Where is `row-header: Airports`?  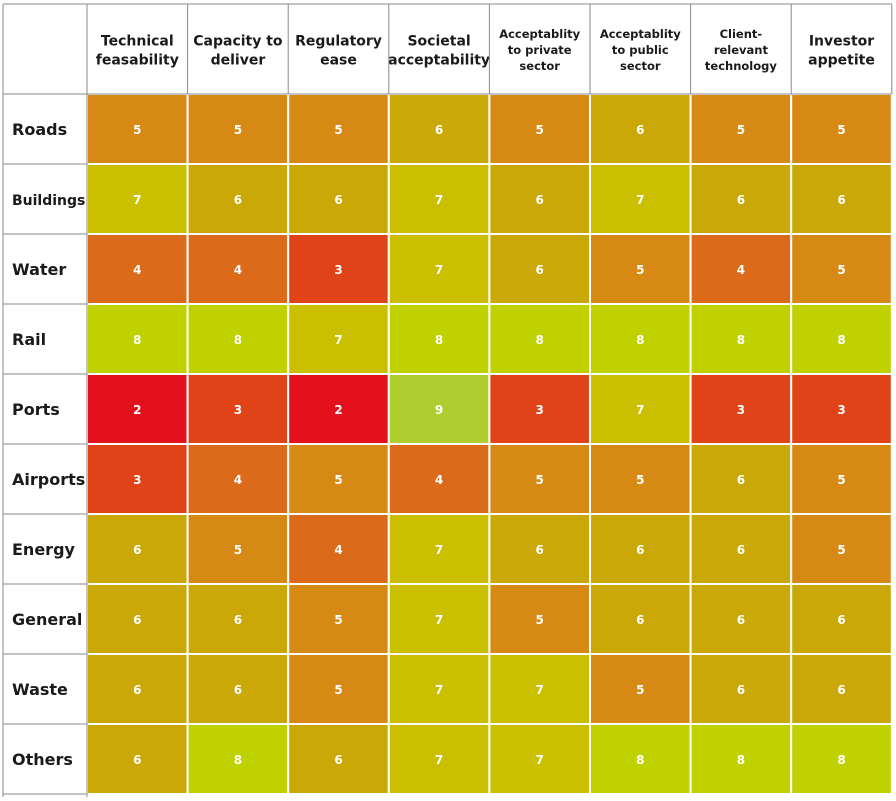 row-header: Airports is located at coordinates (48, 479).